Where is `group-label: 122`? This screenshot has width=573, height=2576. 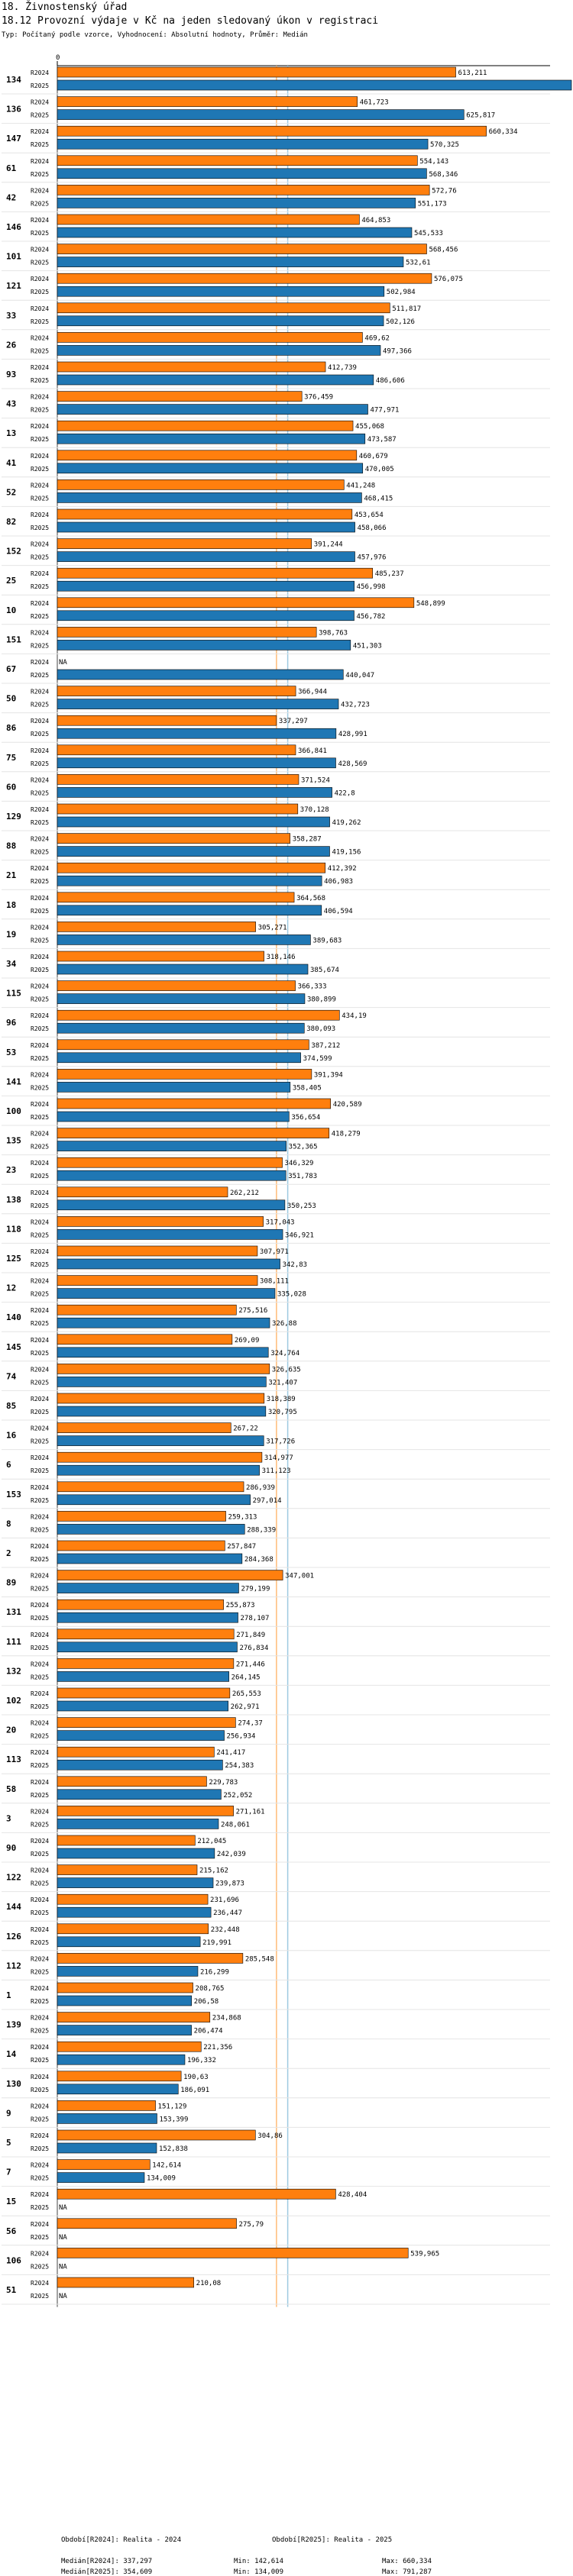 group-label: 122 is located at coordinates (13, 1878).